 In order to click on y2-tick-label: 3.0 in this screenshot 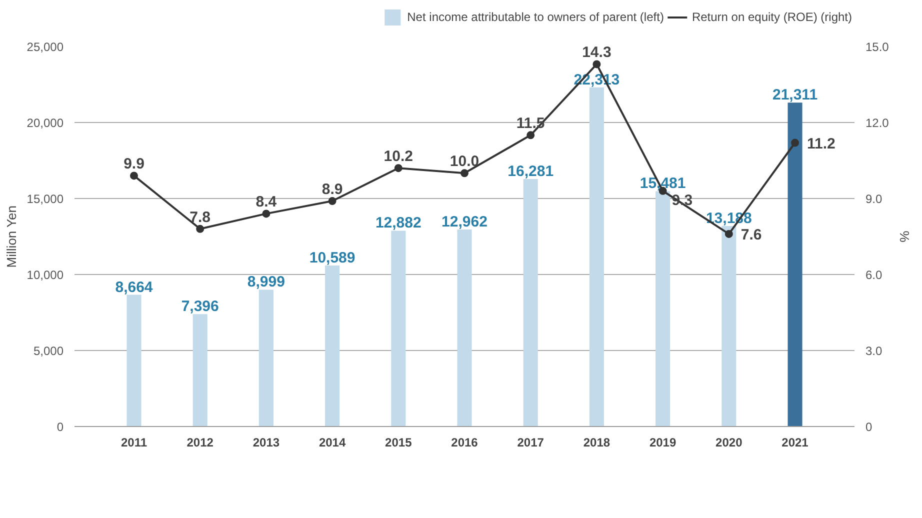, I will do `click(874, 351)`.